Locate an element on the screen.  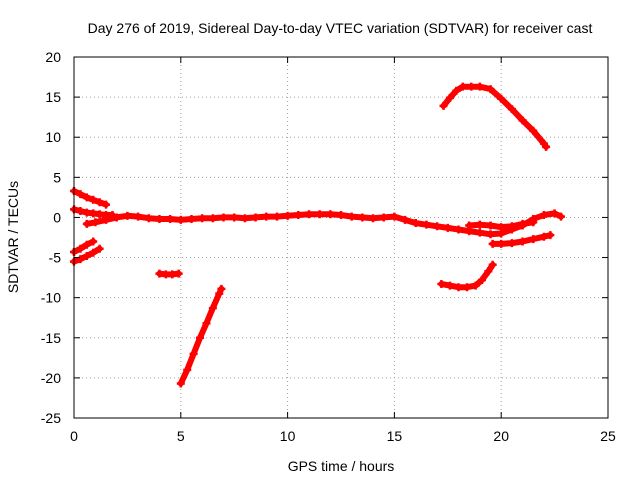
x-tick-label: 25 is located at coordinates (608, 436).